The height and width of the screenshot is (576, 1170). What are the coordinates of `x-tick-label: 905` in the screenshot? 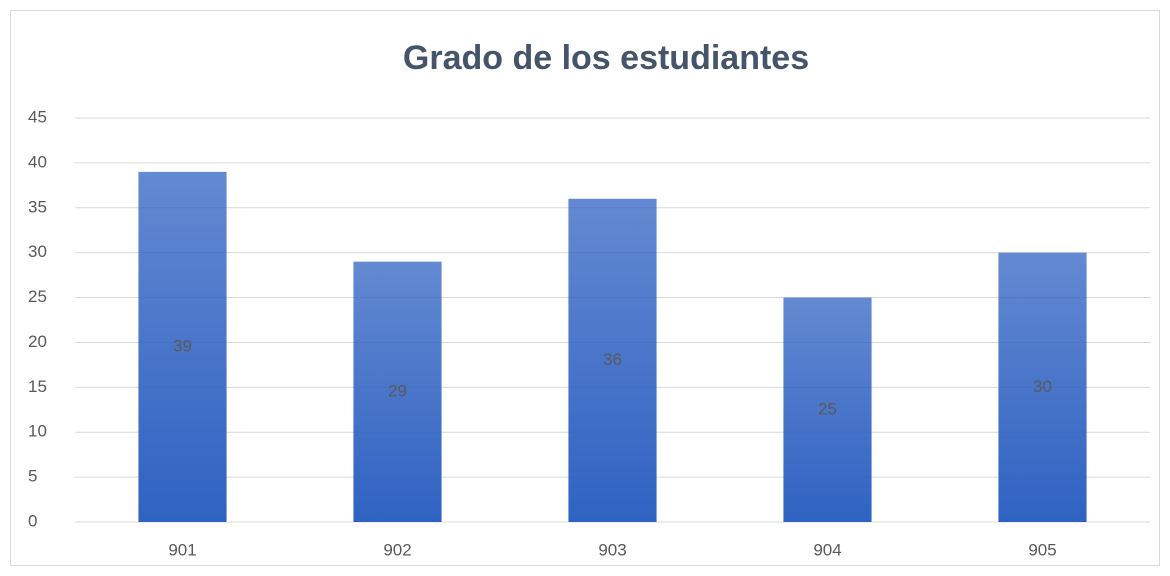 It's located at (1042, 549).